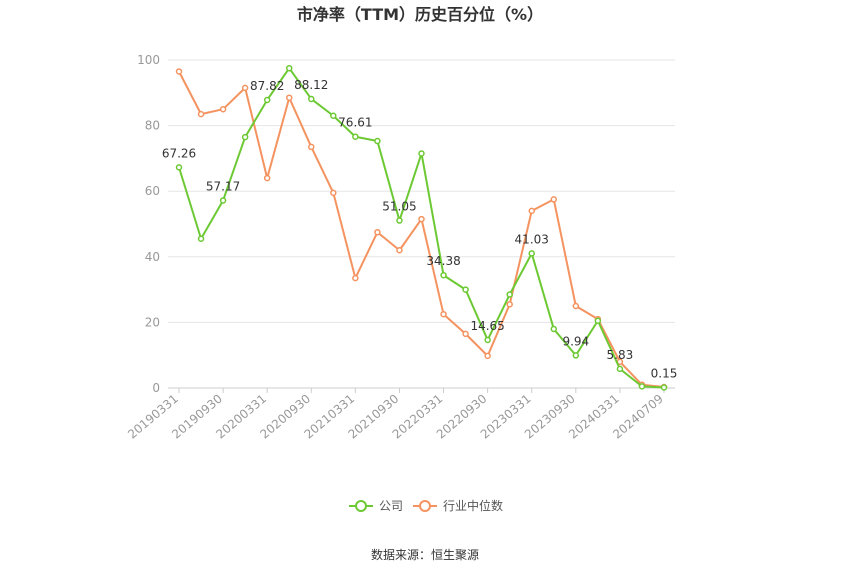 The image size is (850, 575). What do you see at coordinates (152, 126) in the screenshot?
I see `y-tick-label: 80` at bounding box center [152, 126].